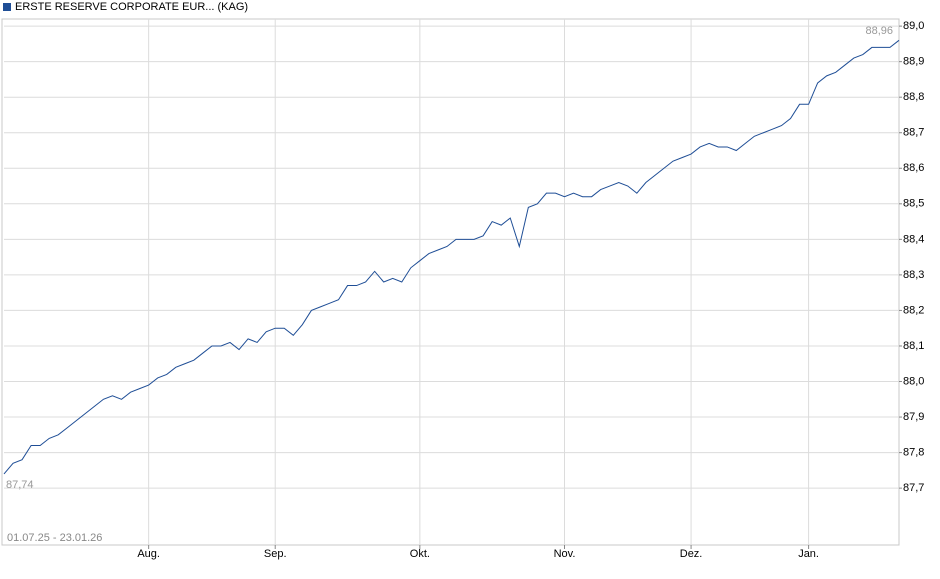 The image size is (940, 579). What do you see at coordinates (691, 554) in the screenshot?
I see `x-tick-label: Dez.` at bounding box center [691, 554].